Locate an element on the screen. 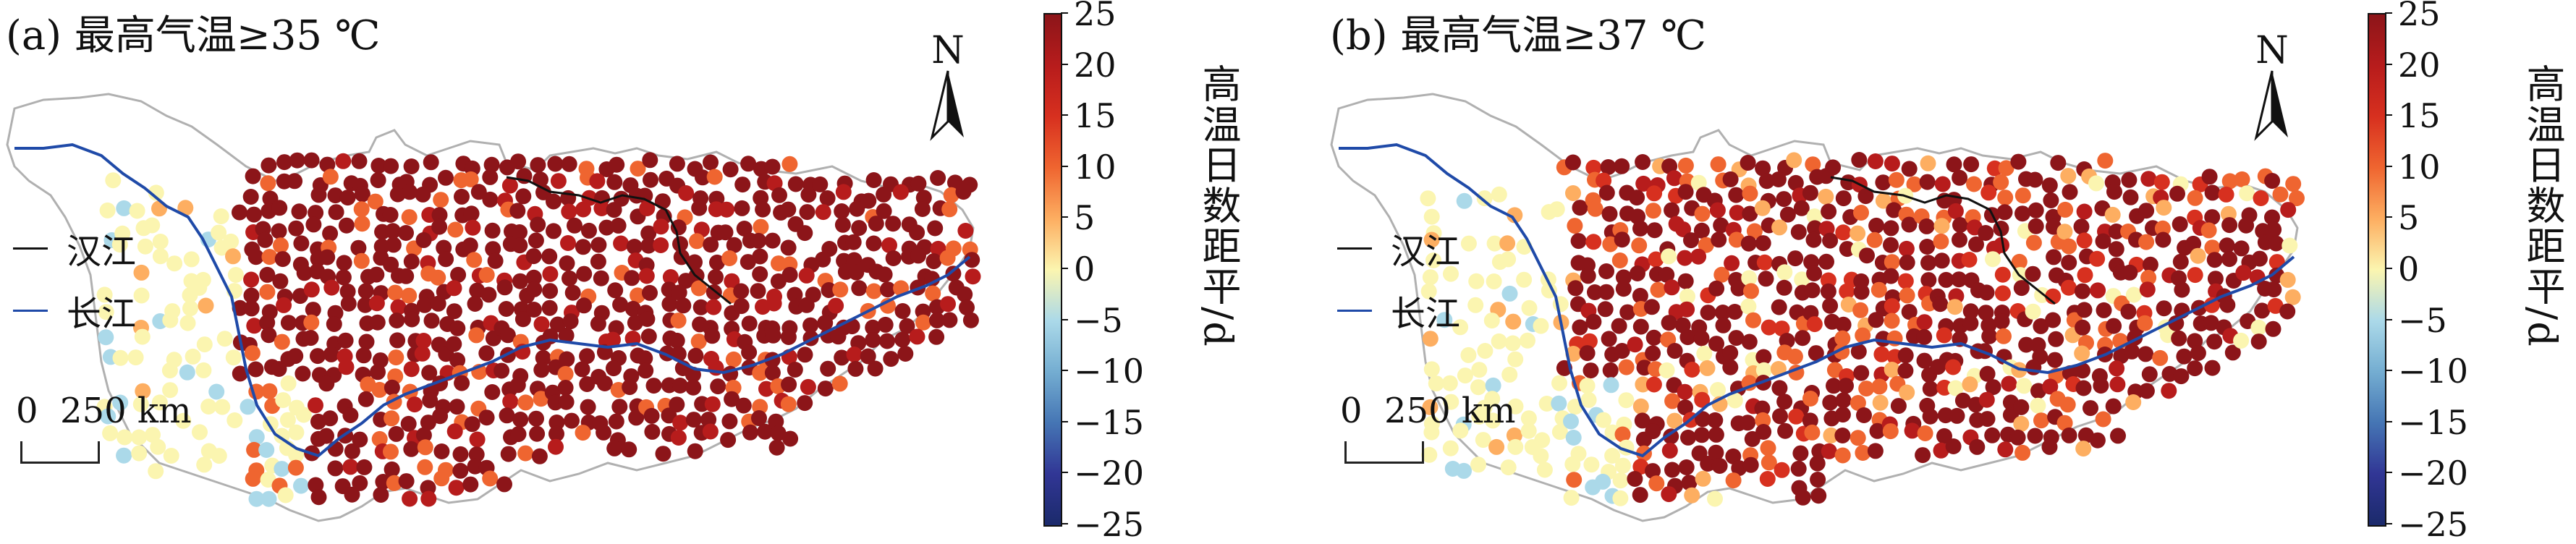 The image size is (2576, 544). legend-label: 长江 is located at coordinates (102, 314).